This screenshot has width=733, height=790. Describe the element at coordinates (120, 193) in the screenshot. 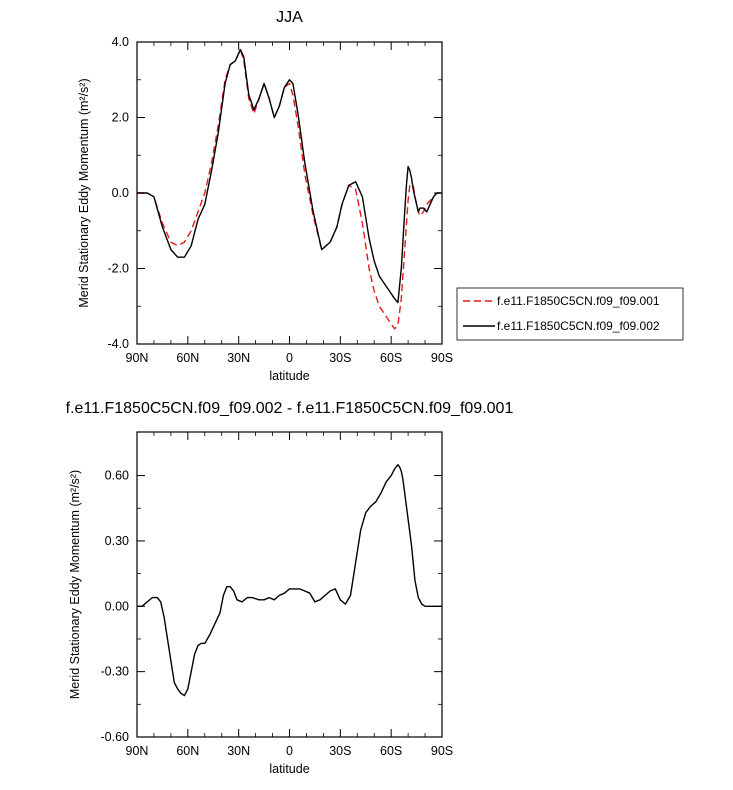

I see `y-tick-label: 0.0` at that location.